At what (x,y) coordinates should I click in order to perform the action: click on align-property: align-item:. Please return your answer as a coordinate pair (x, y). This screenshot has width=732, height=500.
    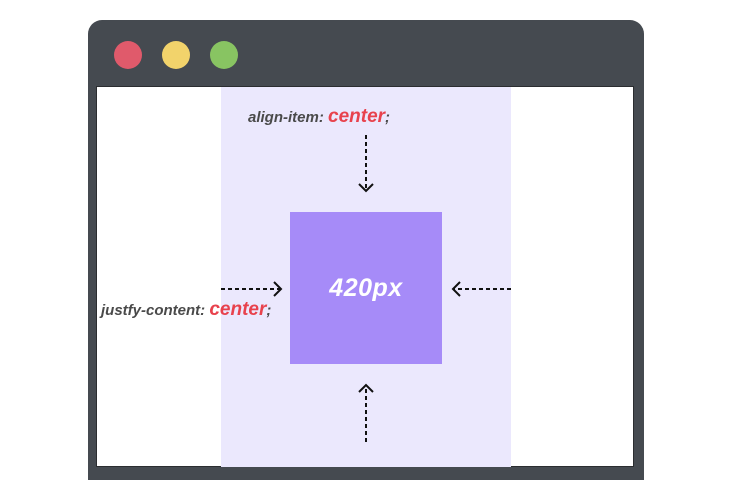
    Looking at the image, I should click on (288, 117).